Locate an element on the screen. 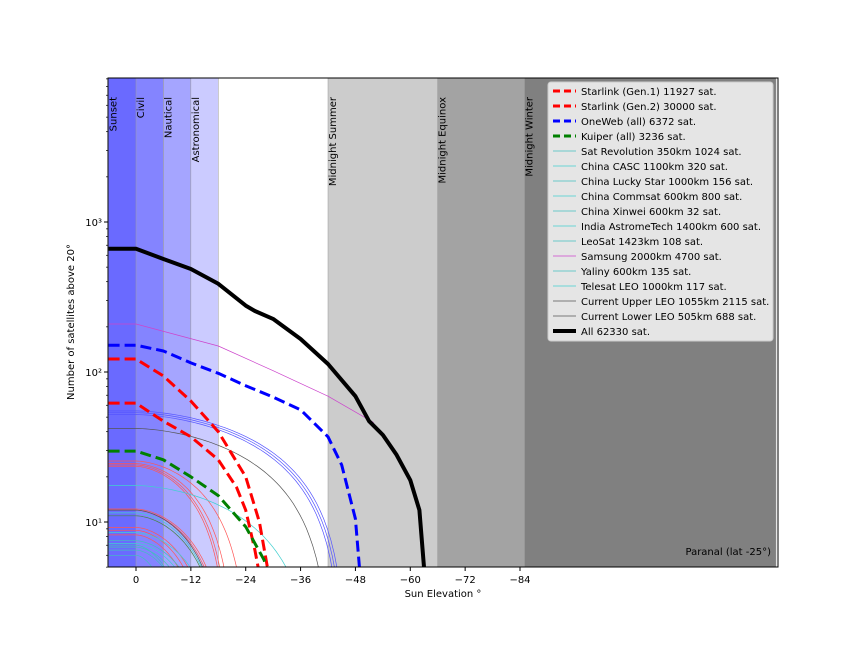 This screenshot has width=864, height=648. legend-entry-label: China Xinwei 600km 32 sat. is located at coordinates (651, 212).